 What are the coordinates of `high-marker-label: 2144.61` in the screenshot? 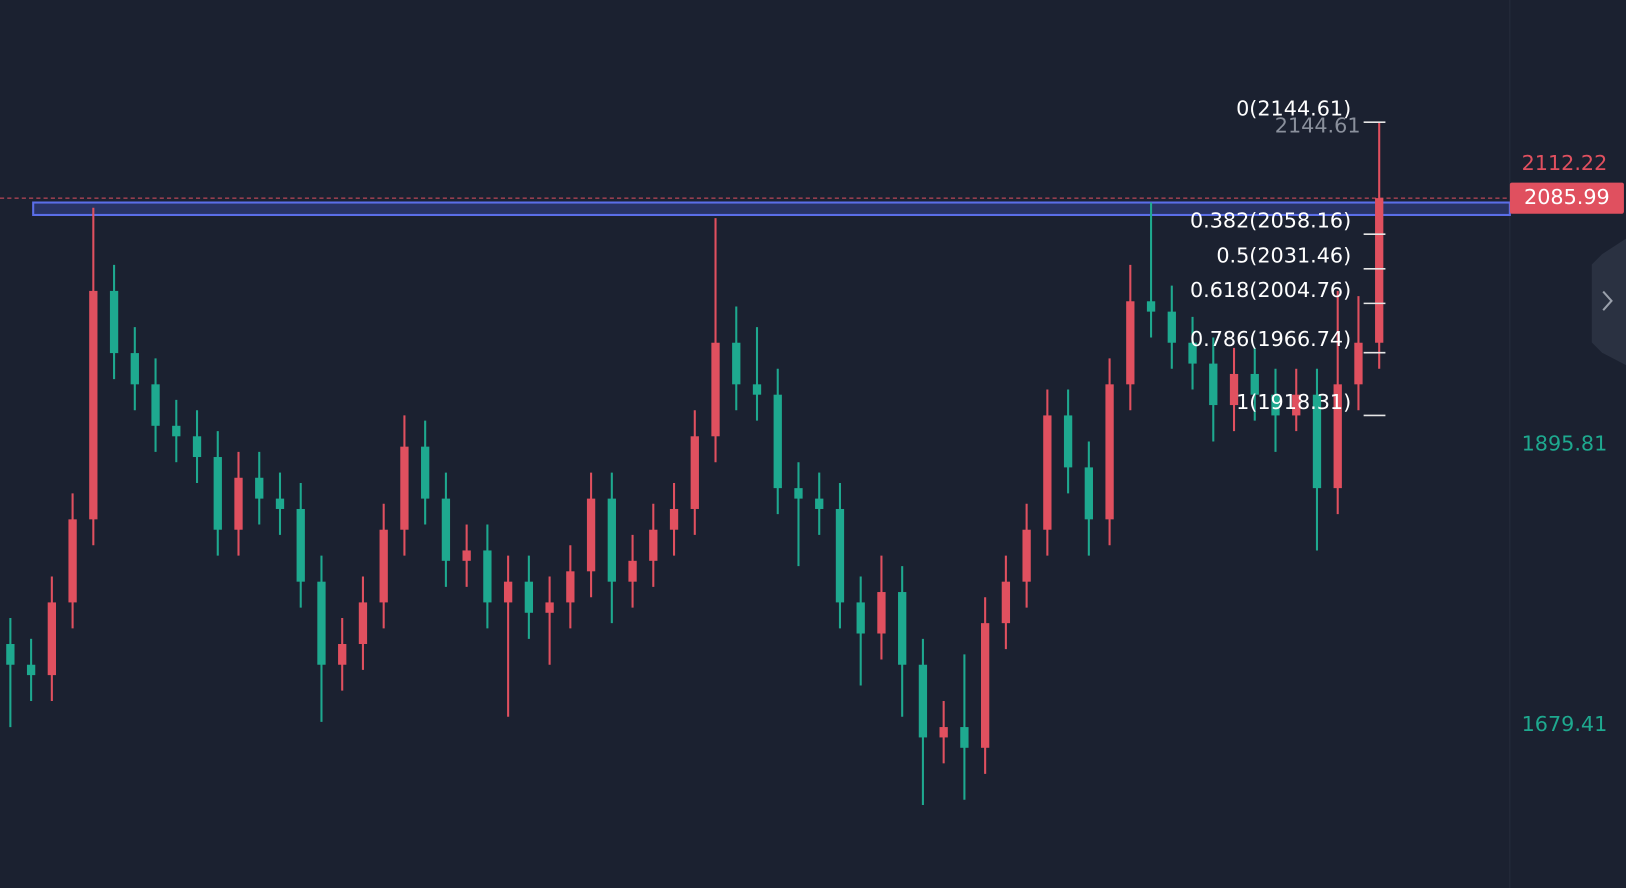 It's located at (1318, 125).